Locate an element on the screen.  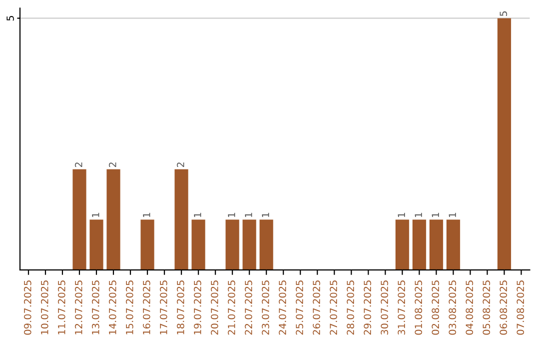
x-tick-label: 16.07.2025 is located at coordinates (146, 307).